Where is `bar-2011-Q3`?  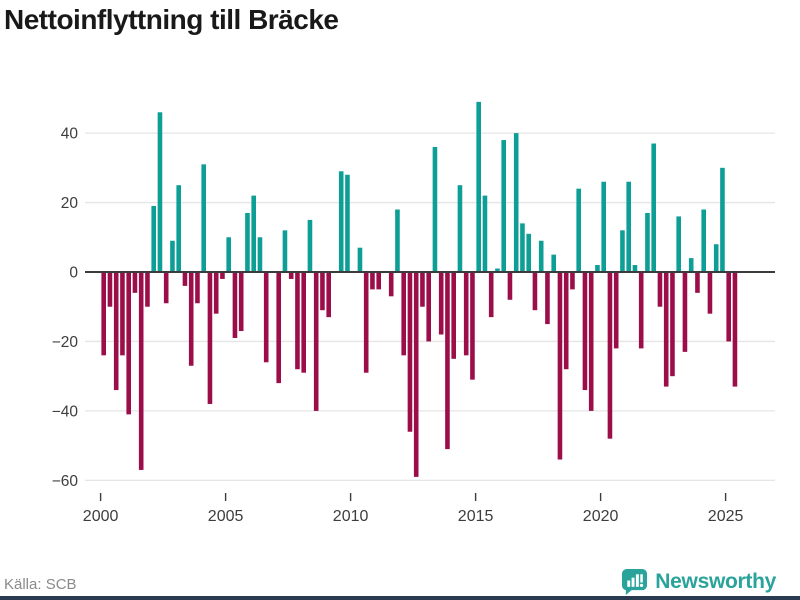 bar-2011-Q3 is located at coordinates (391, 284).